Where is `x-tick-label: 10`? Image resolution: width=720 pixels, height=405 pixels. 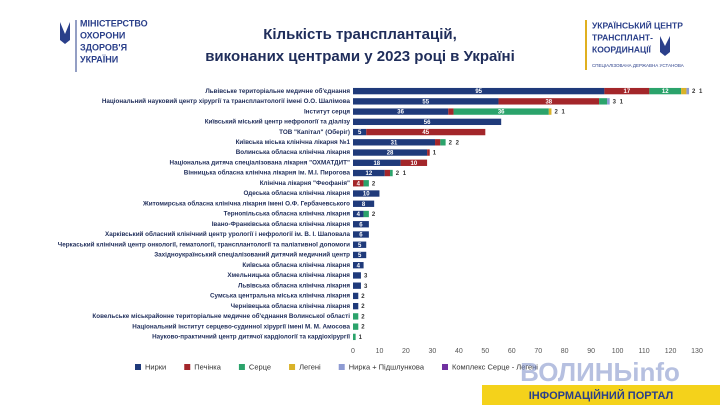 x-tick-label: 10 is located at coordinates (380, 351).